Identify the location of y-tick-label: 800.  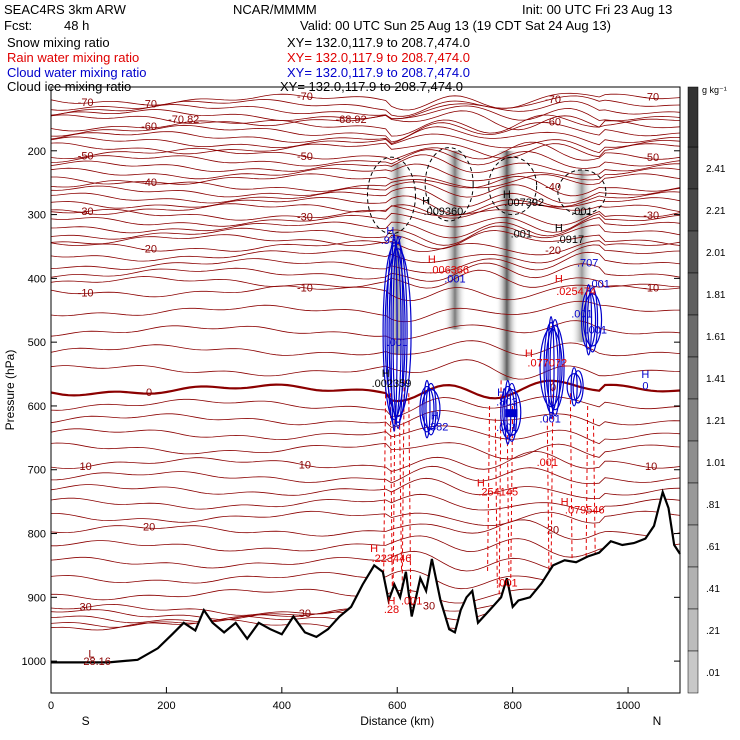
(37, 535).